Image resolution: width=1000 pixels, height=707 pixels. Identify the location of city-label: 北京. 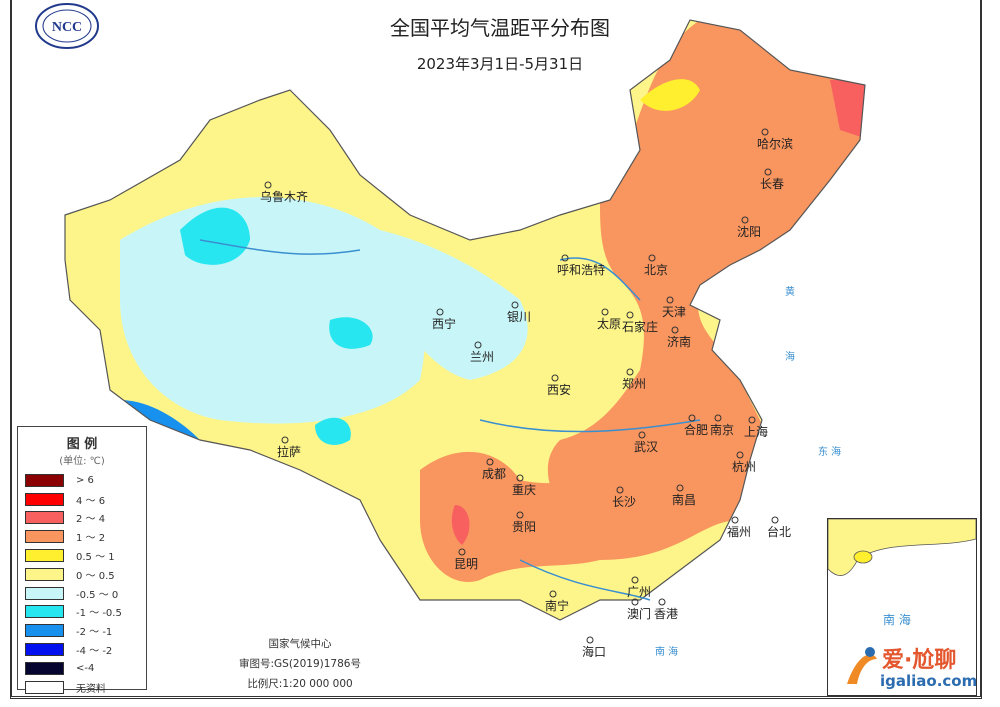
(656, 270).